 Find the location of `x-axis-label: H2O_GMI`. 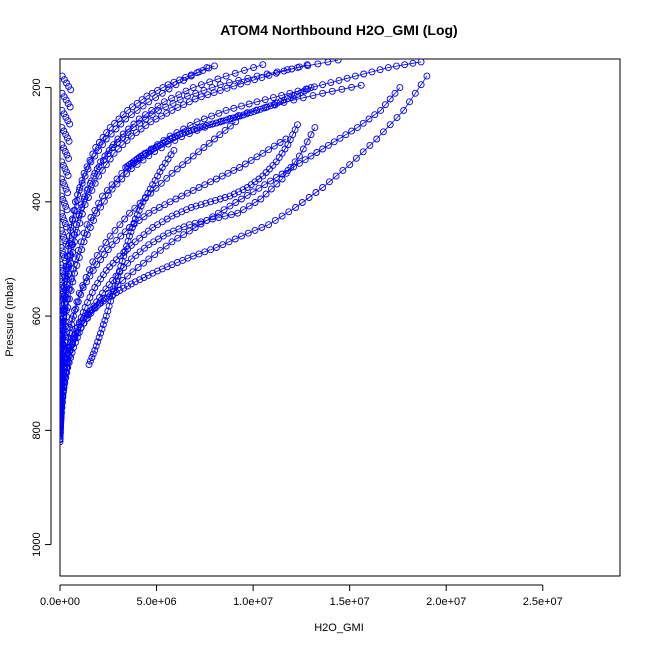

x-axis-label: H2O_GMI is located at coordinates (339, 628).